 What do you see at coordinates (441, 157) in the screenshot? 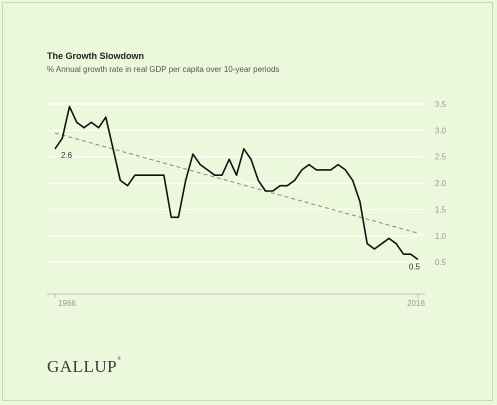
I see `y-tick-label: 2.5` at bounding box center [441, 157].